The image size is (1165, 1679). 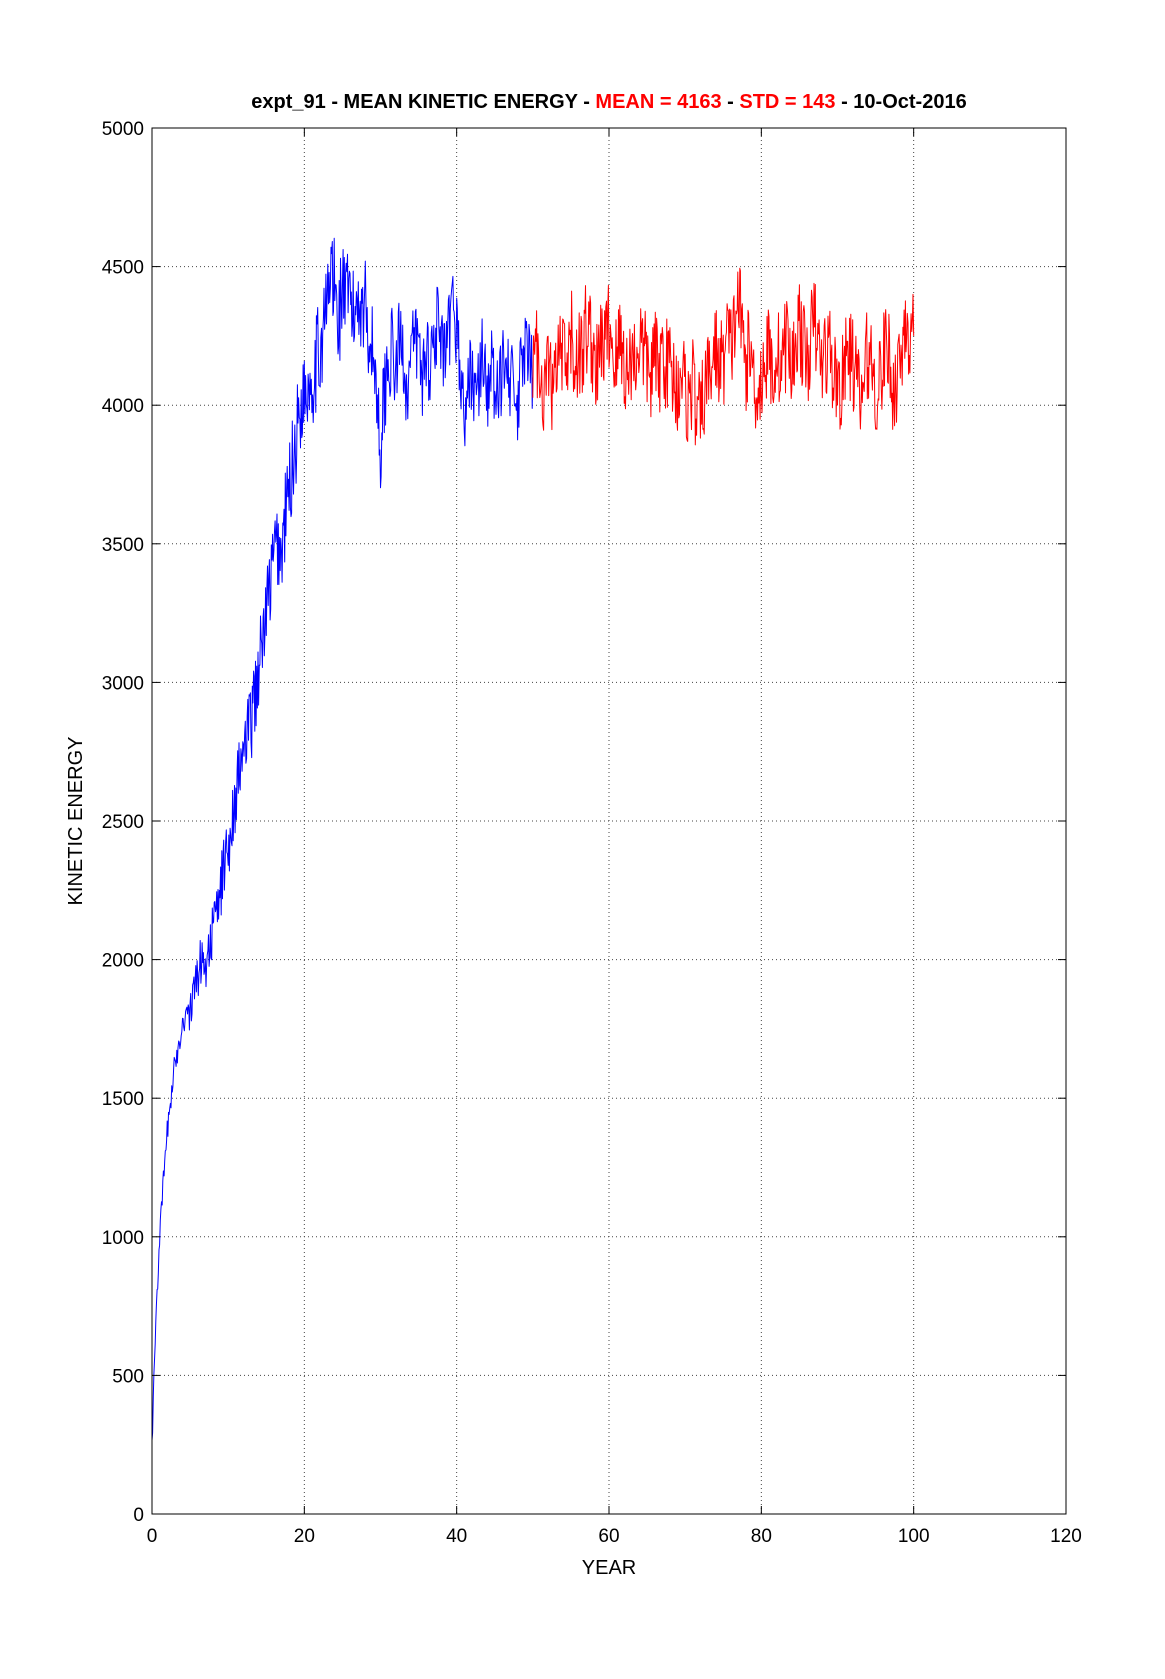 What do you see at coordinates (123, 1099) in the screenshot?
I see `y-tick-label: 1500` at bounding box center [123, 1099].